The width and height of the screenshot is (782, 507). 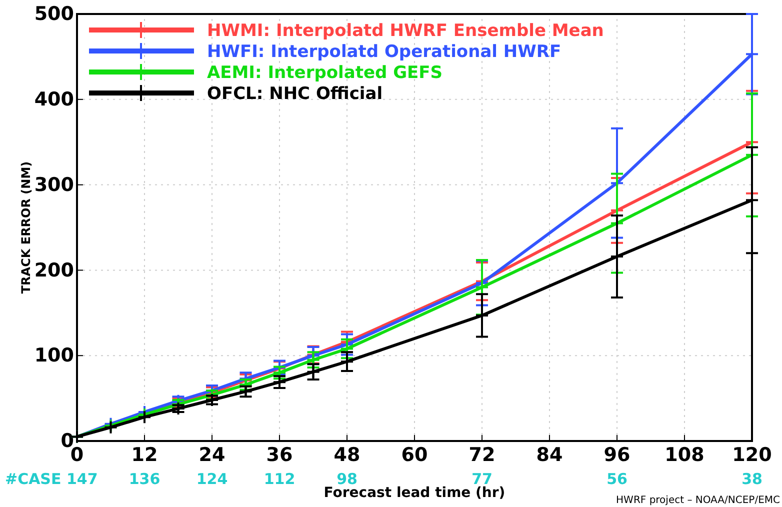 What do you see at coordinates (617, 455) in the screenshot?
I see `x-tick-label: 96` at bounding box center [617, 455].